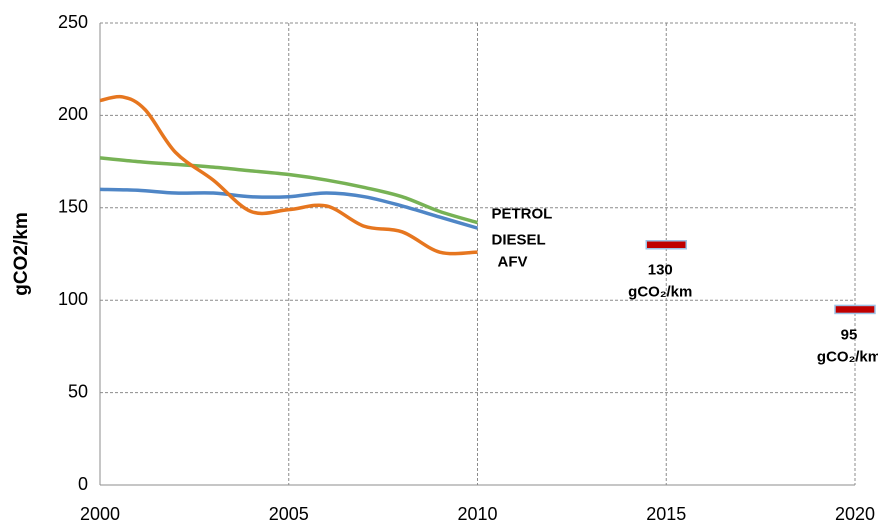 Image resolution: width=878 pixels, height=528 pixels. I want to click on x-tick-label: 2015, so click(666, 514).